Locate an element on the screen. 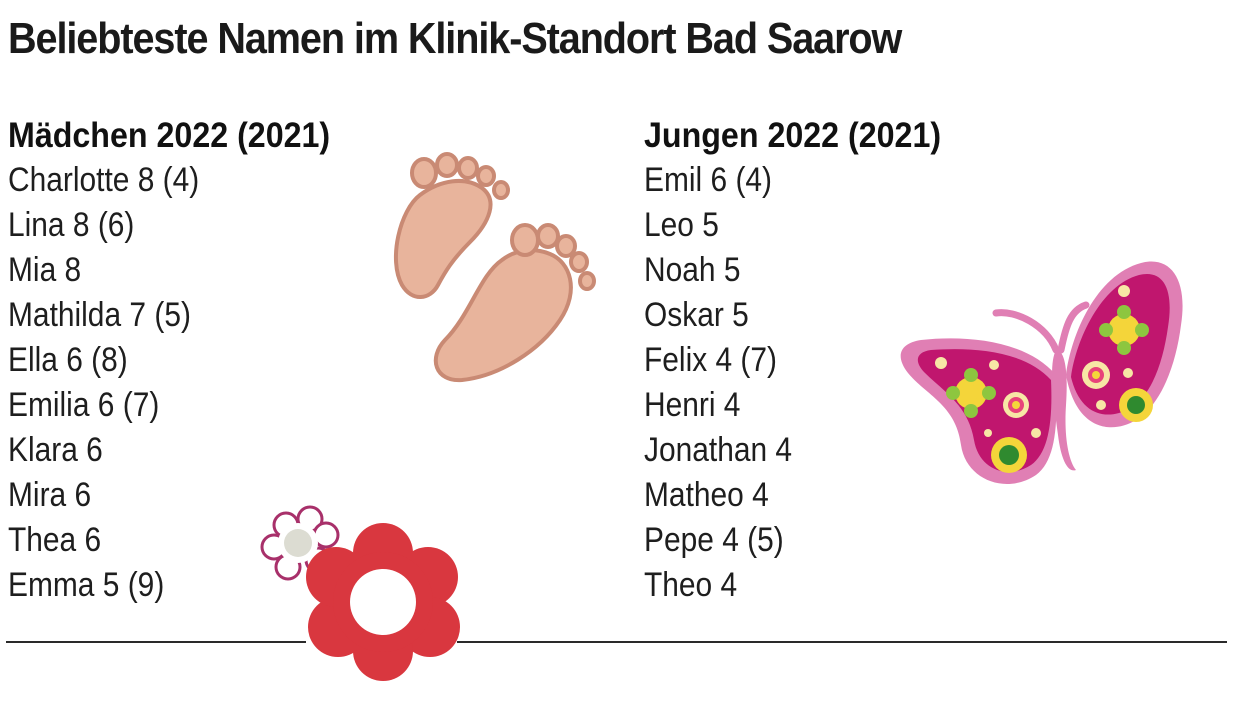  list-item: Charlotte 8 (4) is located at coordinates (104, 180).